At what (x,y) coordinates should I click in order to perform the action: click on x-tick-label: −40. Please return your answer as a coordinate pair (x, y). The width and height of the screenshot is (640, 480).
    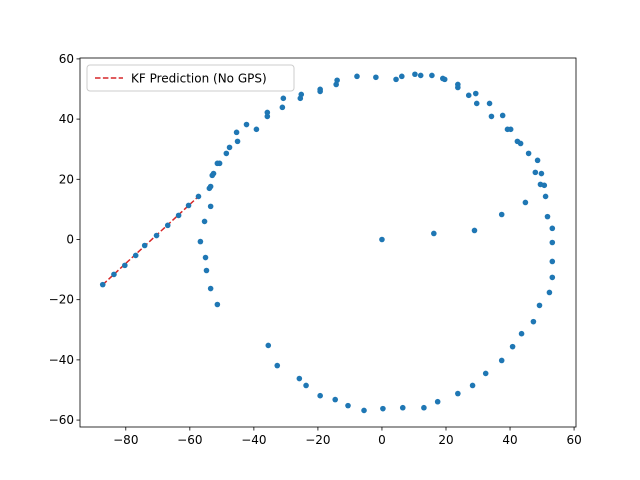
    Looking at the image, I should click on (253, 440).